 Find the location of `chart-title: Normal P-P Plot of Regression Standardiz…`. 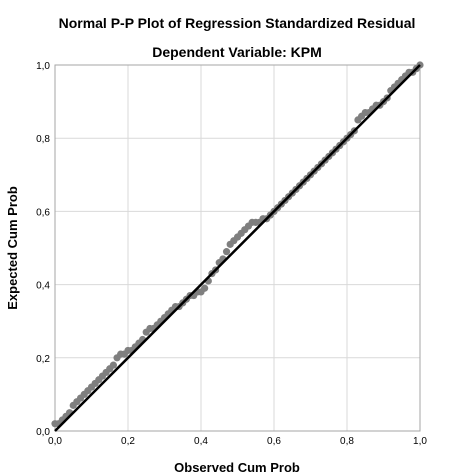

chart-title: Normal P-P Plot of Regression Standardiz… is located at coordinates (237, 23).